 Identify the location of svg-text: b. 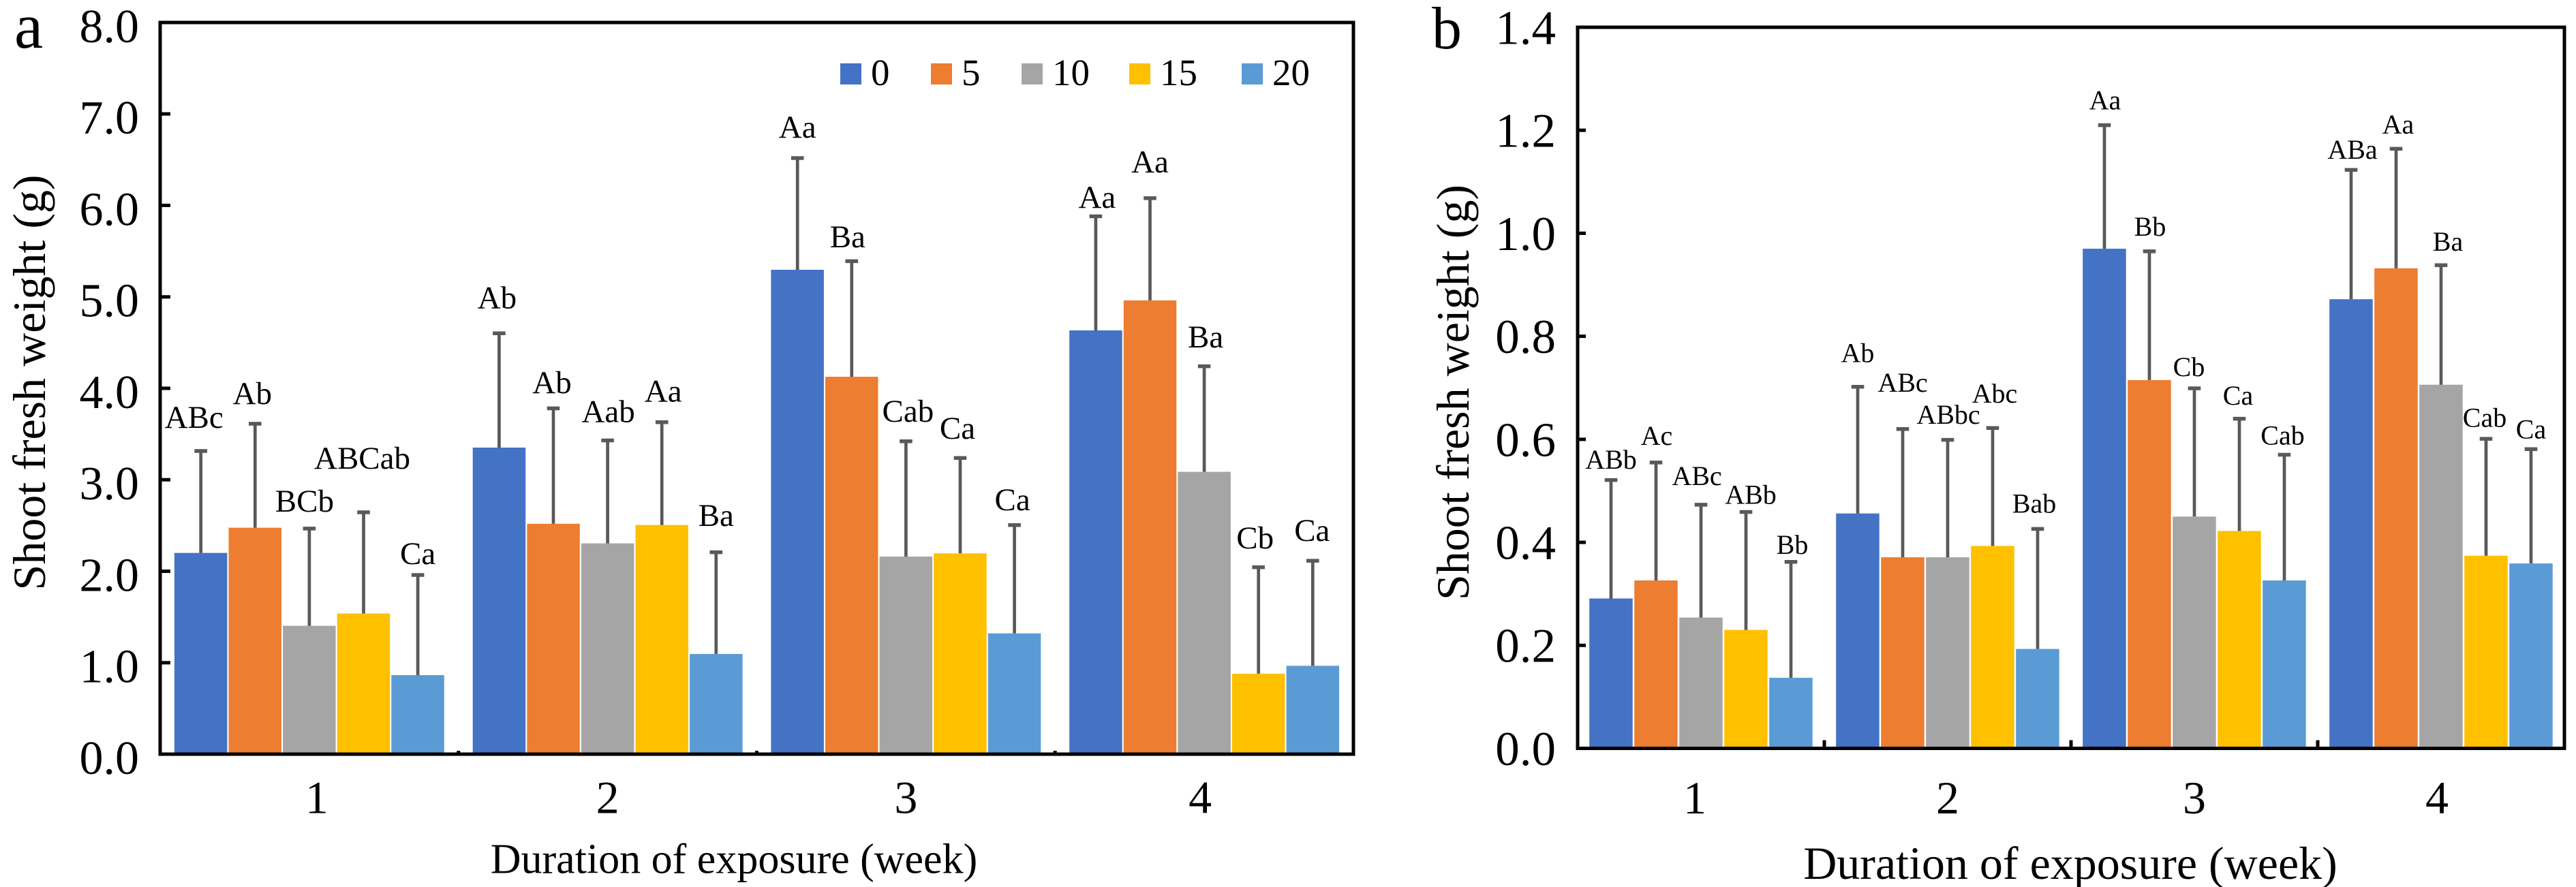
(1447, 31).